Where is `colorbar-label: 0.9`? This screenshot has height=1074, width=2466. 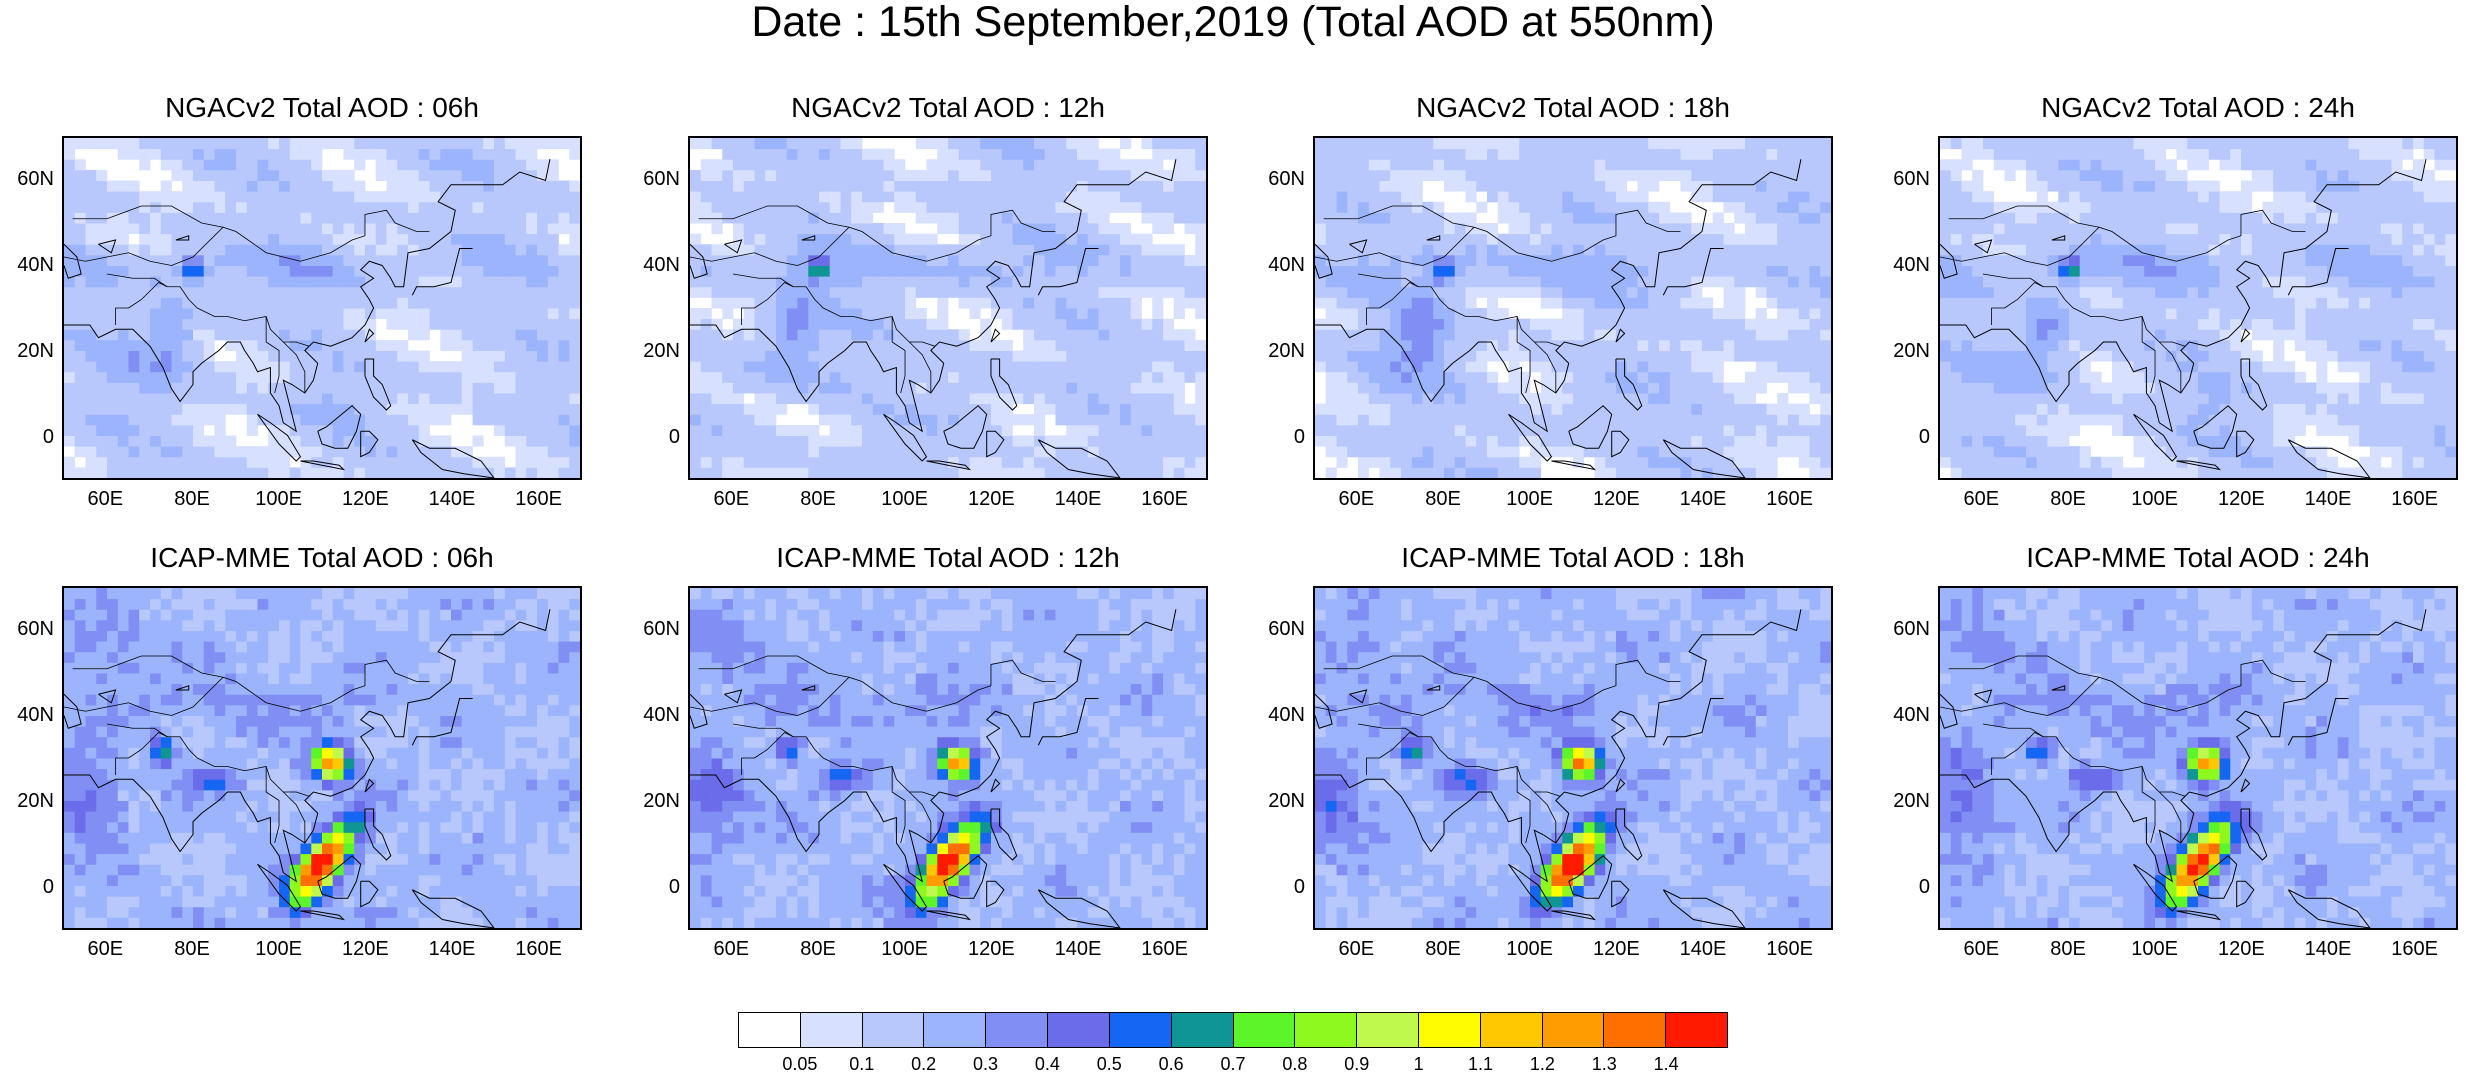 colorbar-label: 0.9 is located at coordinates (1357, 1064).